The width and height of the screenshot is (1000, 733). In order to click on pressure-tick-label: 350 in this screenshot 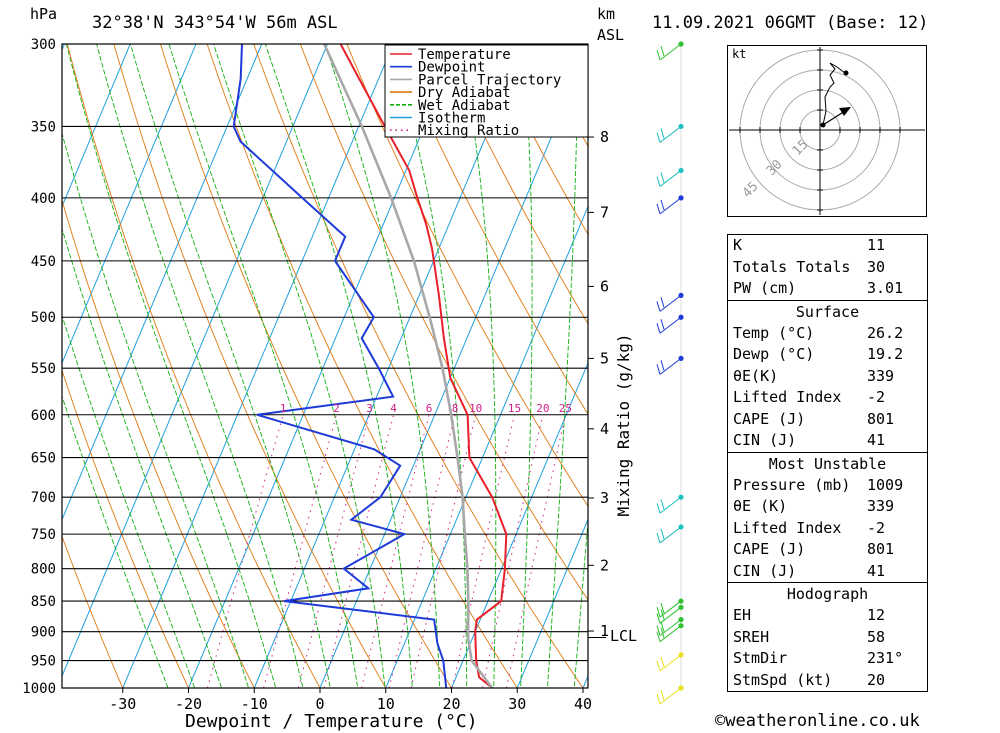, I will do `click(43, 127)`.